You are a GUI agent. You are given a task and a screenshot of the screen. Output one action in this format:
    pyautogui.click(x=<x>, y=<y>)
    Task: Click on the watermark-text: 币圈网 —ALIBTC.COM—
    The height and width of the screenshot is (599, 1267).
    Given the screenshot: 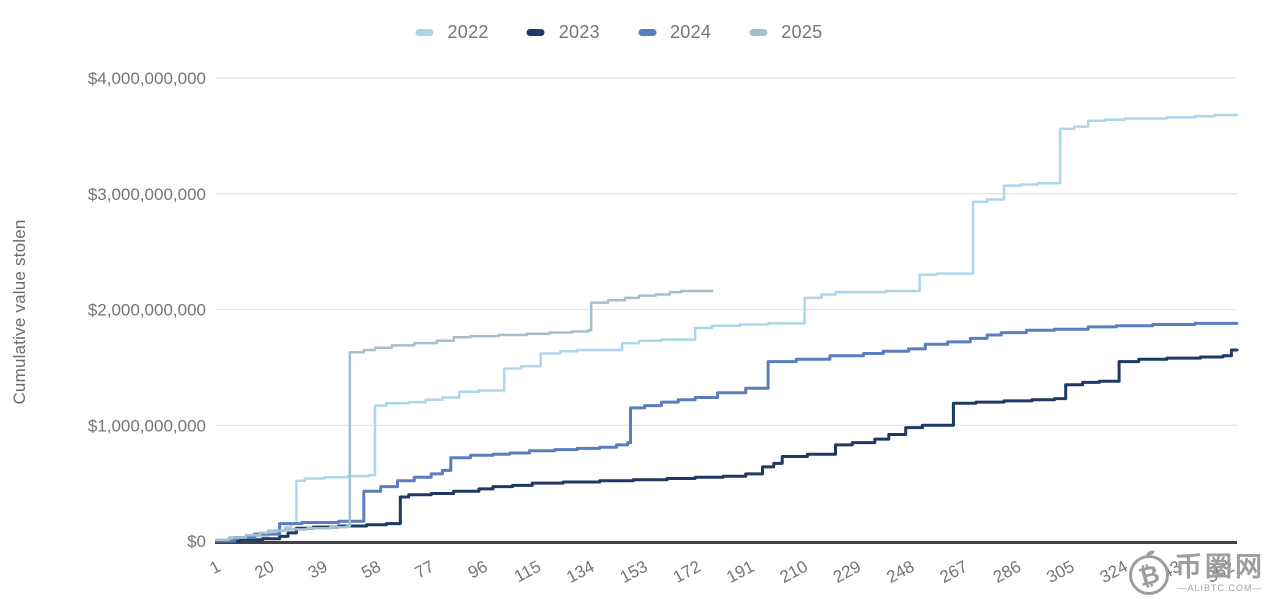 What is the action you would take?
    pyautogui.click(x=1220, y=572)
    